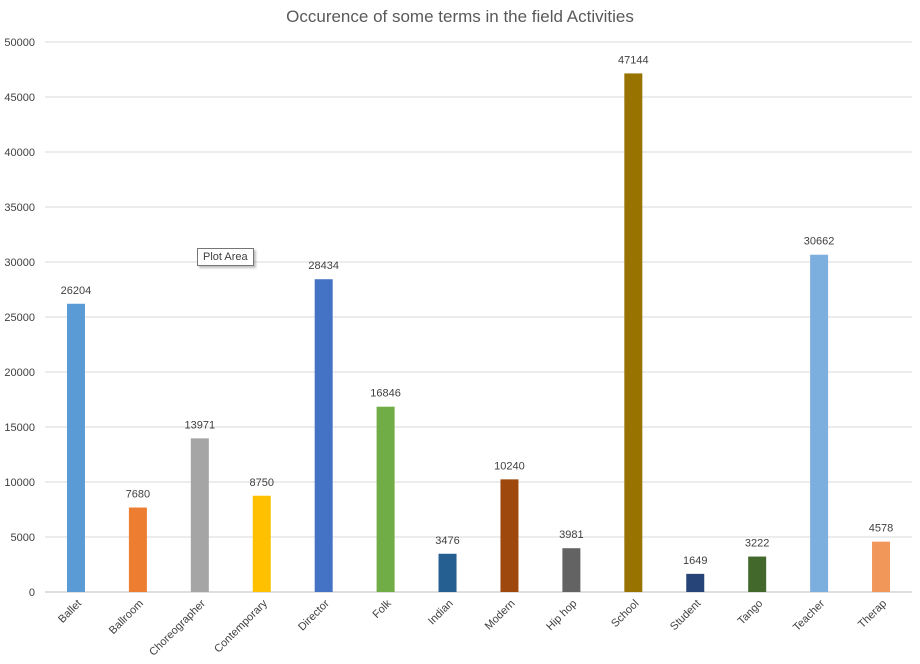  I want to click on data-label: 4578, so click(881, 529).